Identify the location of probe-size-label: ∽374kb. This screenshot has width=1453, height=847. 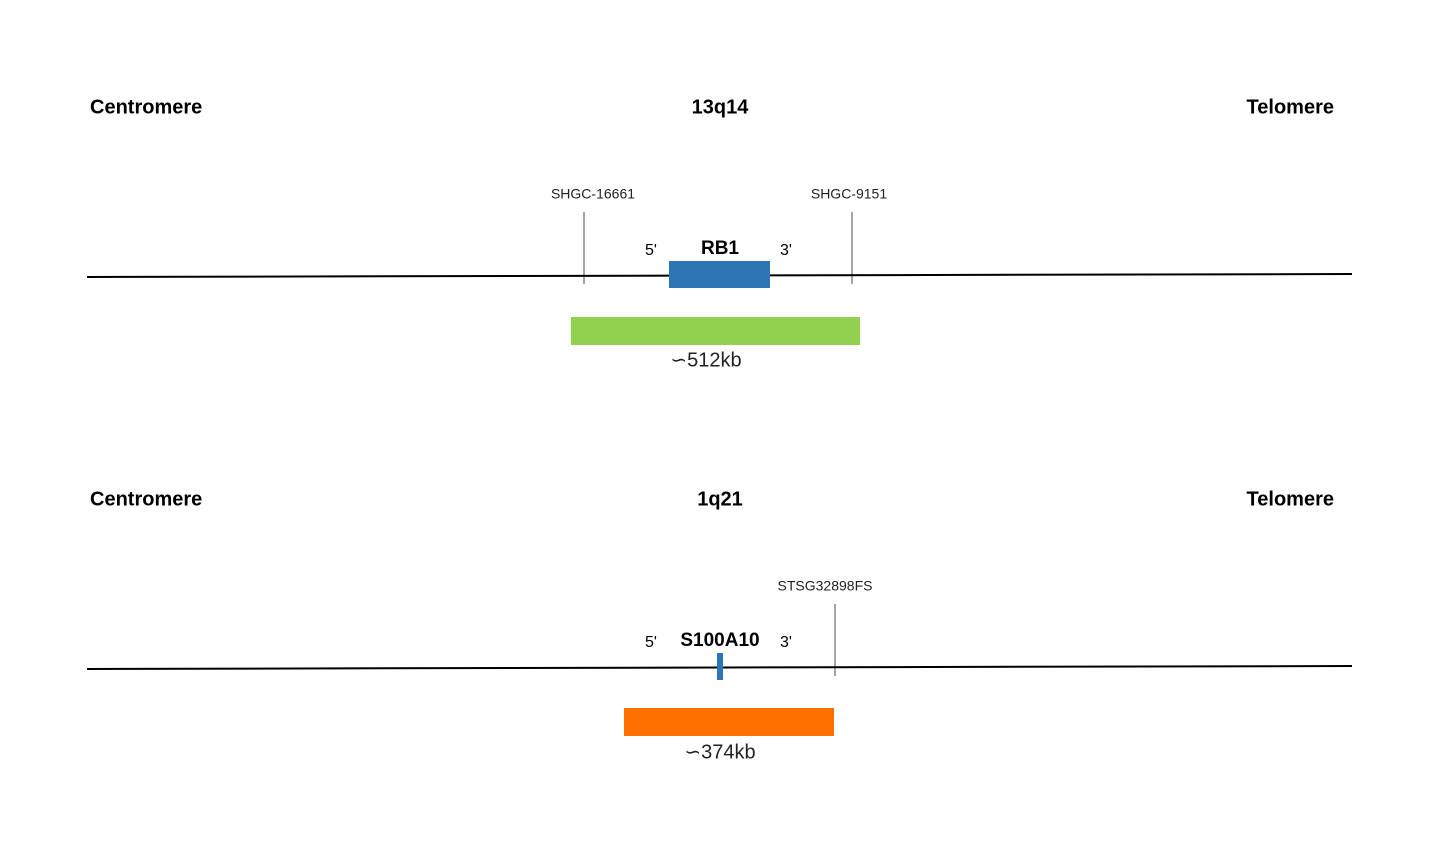
(719, 752).